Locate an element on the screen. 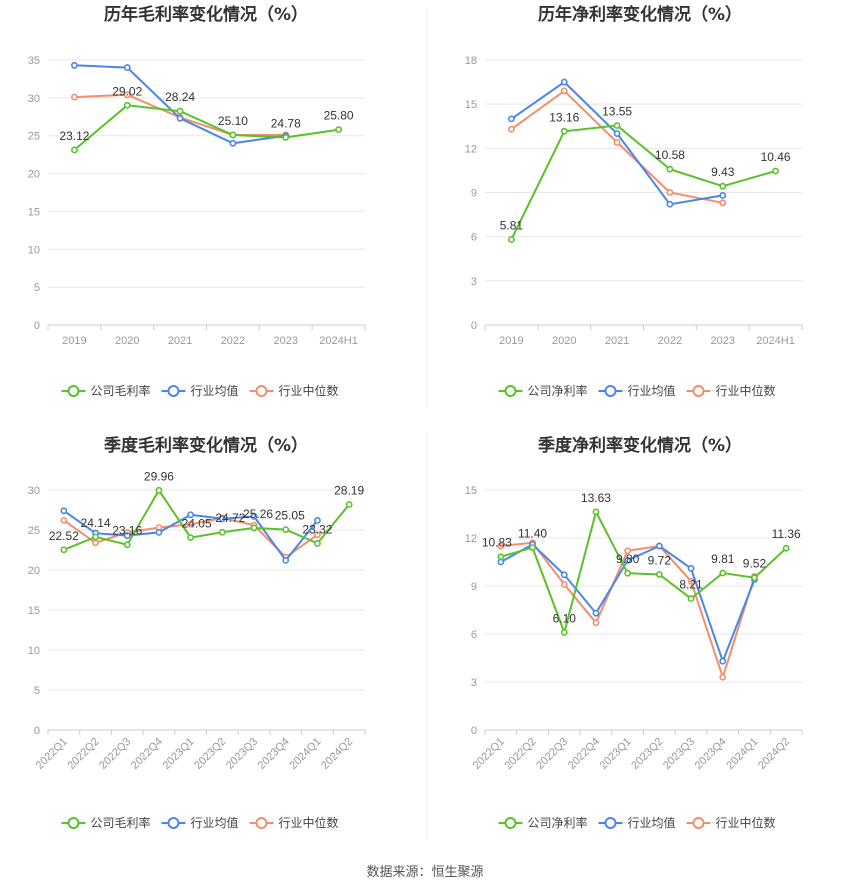  legend-label: 公司净利率 is located at coordinates (558, 390).